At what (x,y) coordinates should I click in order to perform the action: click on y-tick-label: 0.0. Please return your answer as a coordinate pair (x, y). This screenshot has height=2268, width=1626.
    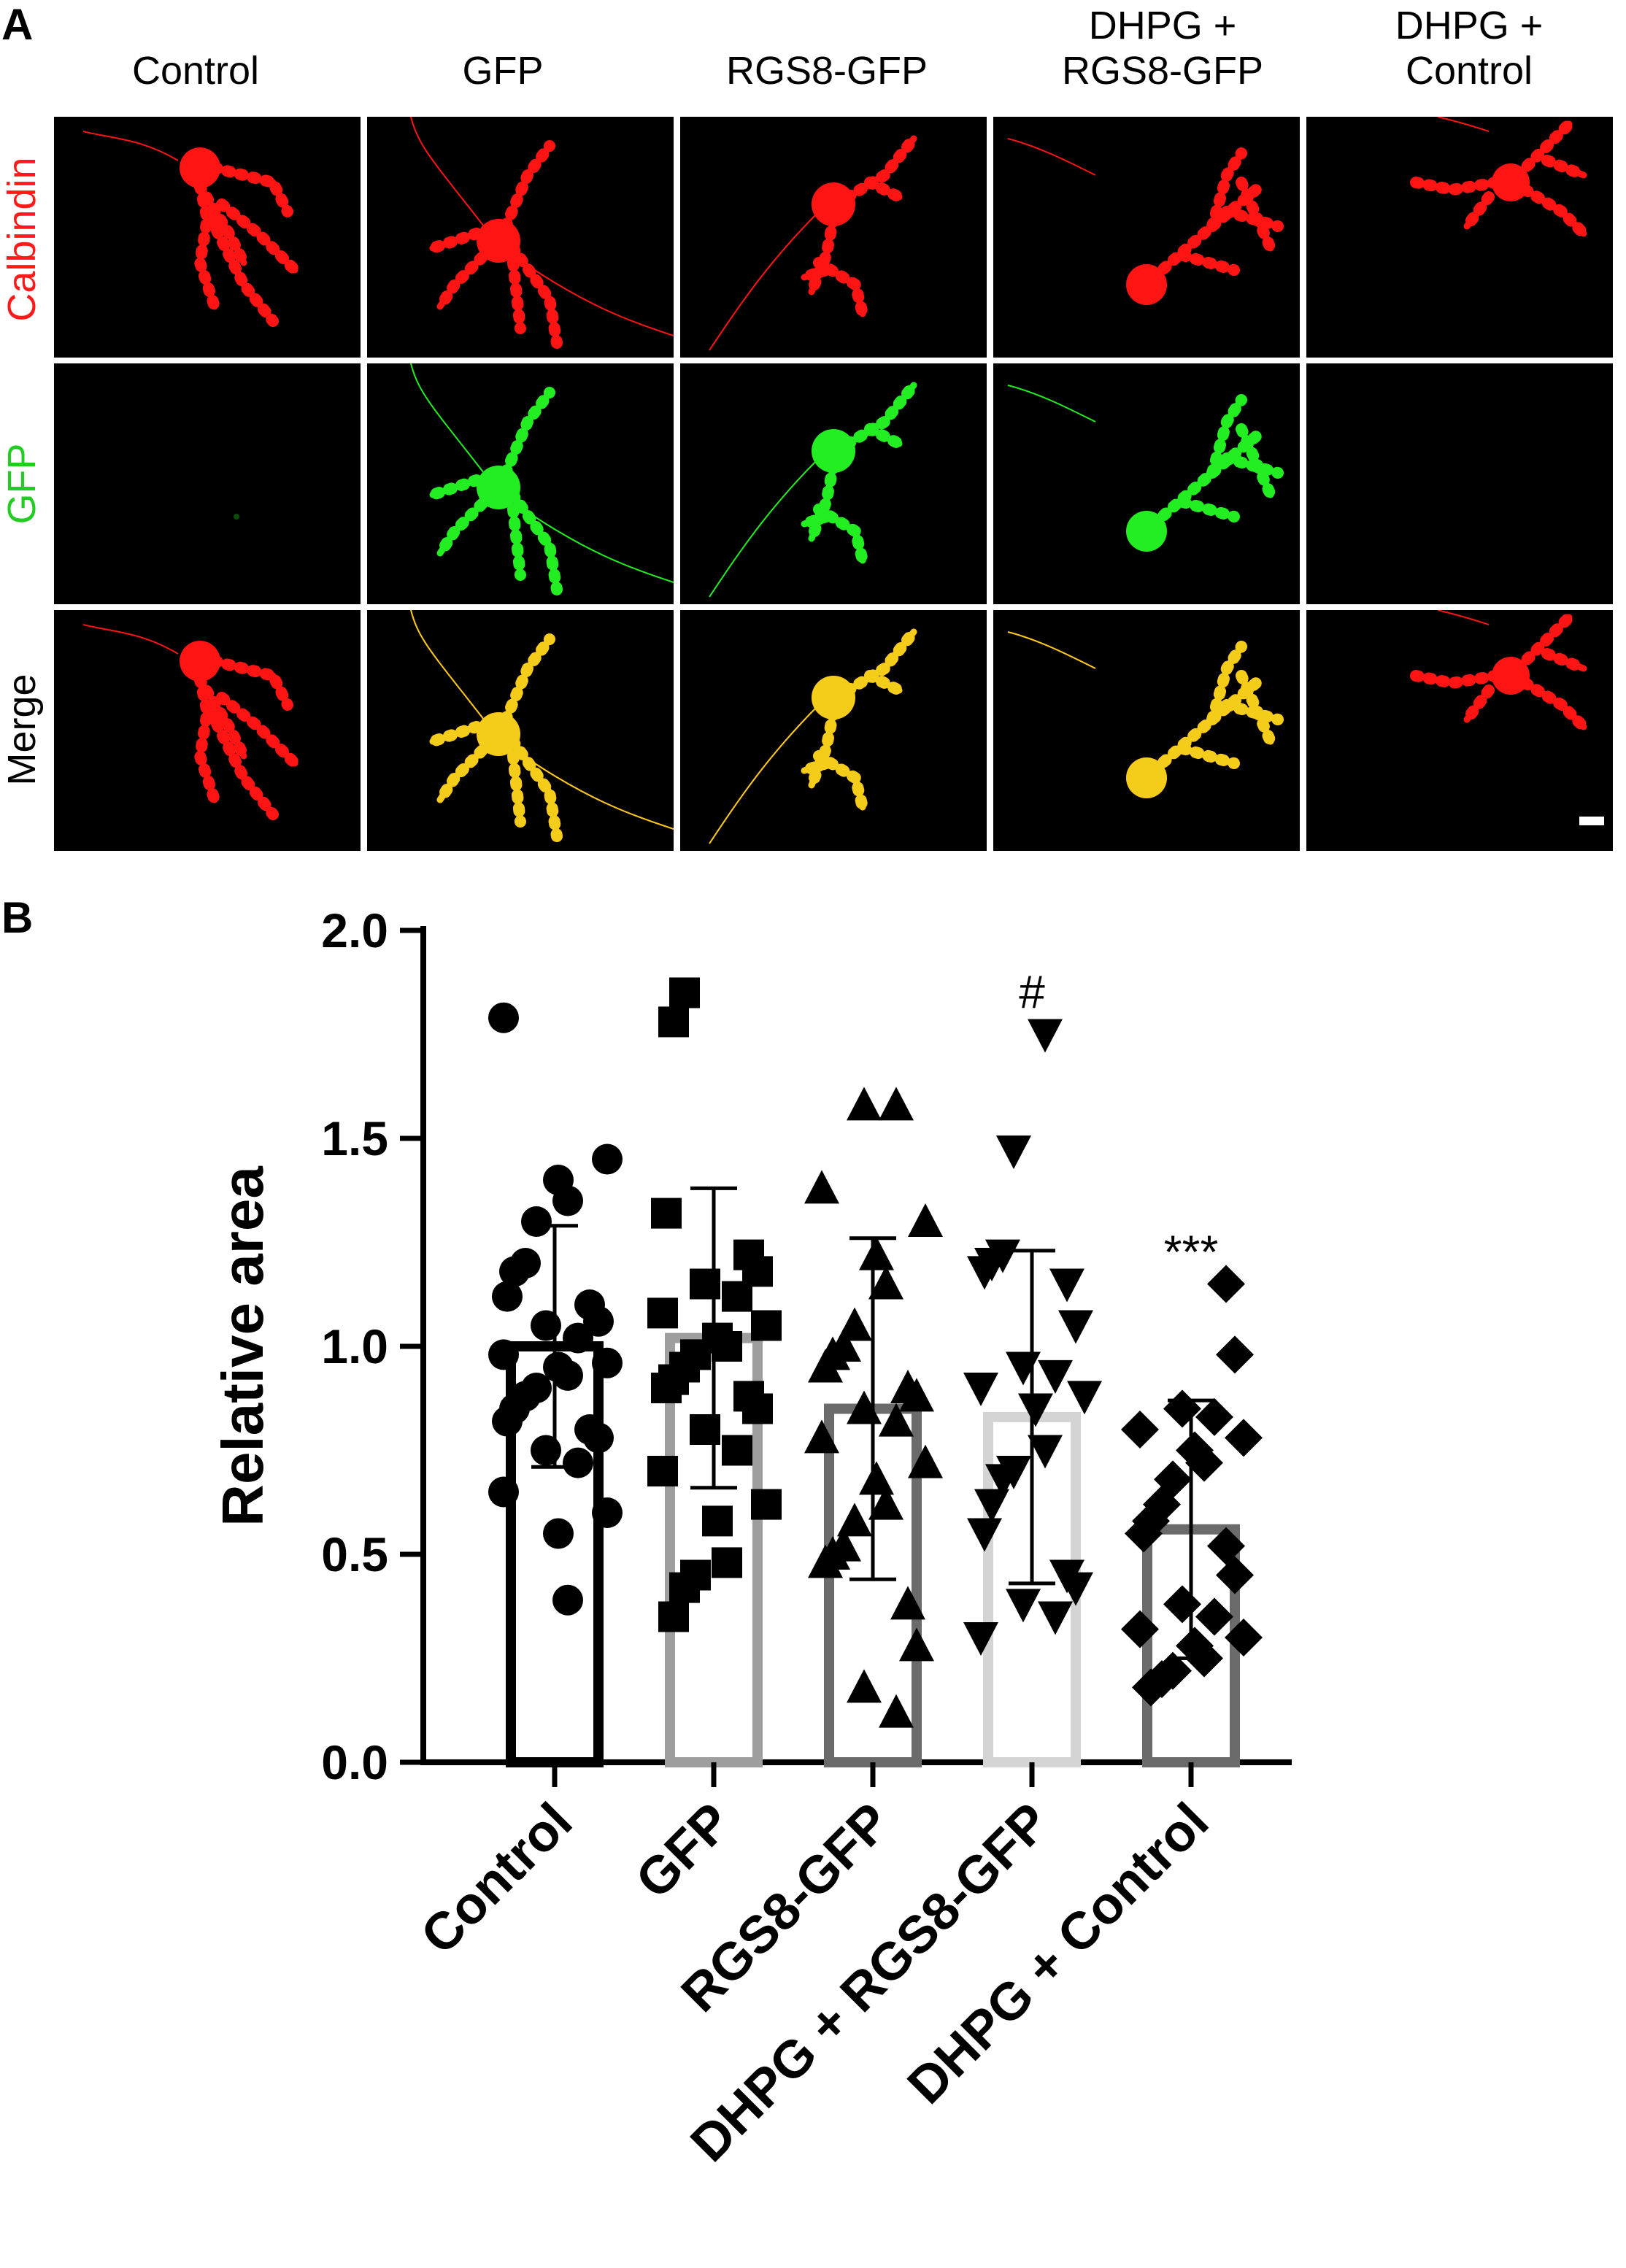
    Looking at the image, I should click on (354, 1762).